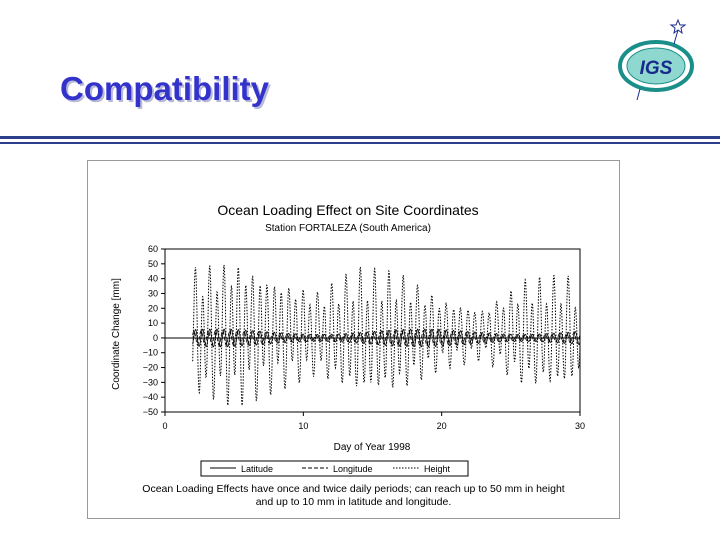  I want to click on star-icon, so click(678, 26).